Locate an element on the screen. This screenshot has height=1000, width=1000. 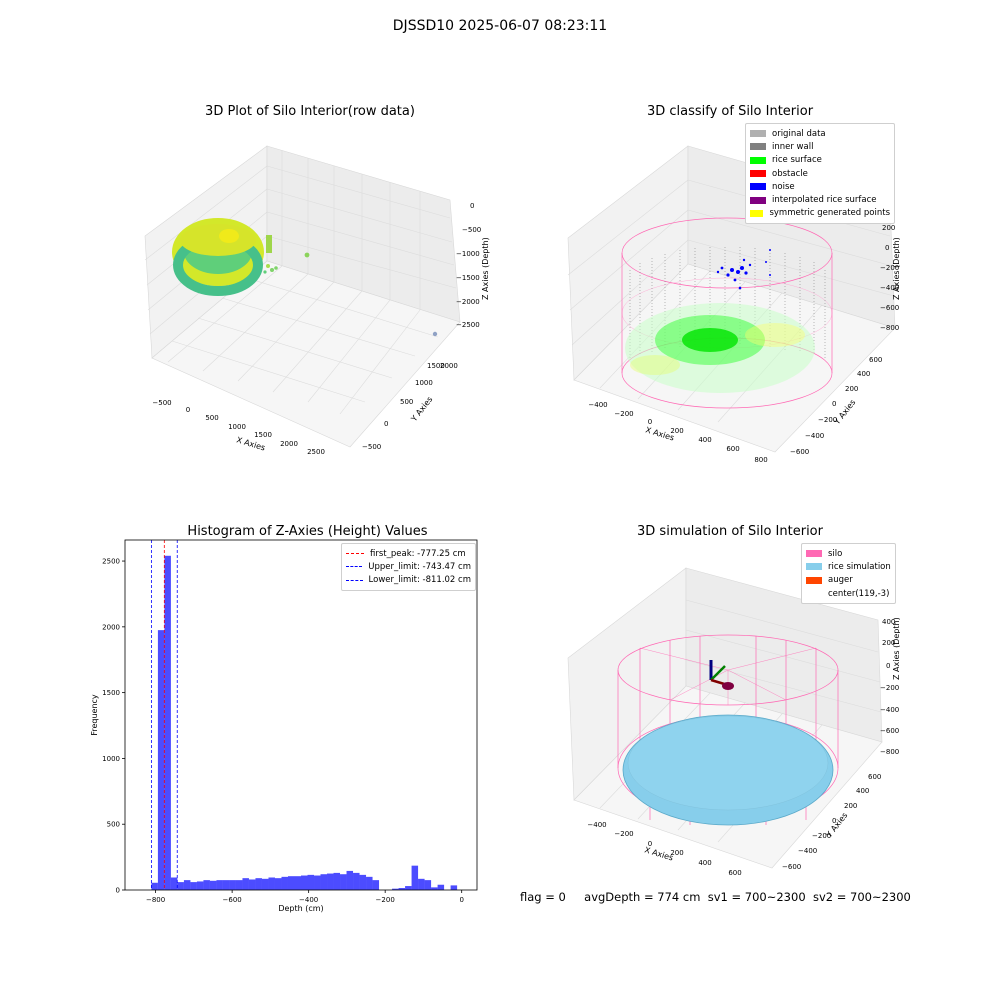
legend-label: rice surface is located at coordinates (797, 160).